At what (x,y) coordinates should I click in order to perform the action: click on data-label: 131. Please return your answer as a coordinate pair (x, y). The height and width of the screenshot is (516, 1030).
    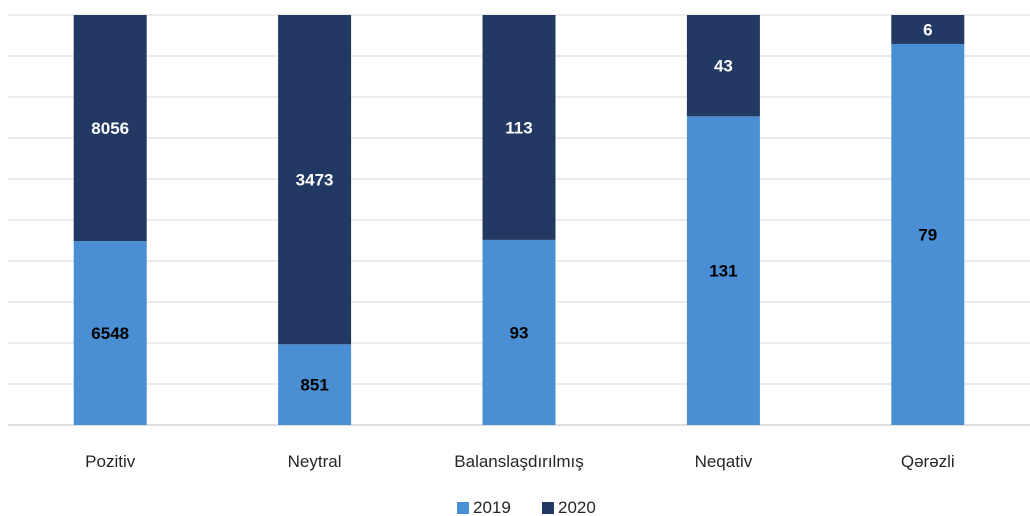
    Looking at the image, I should click on (723, 271).